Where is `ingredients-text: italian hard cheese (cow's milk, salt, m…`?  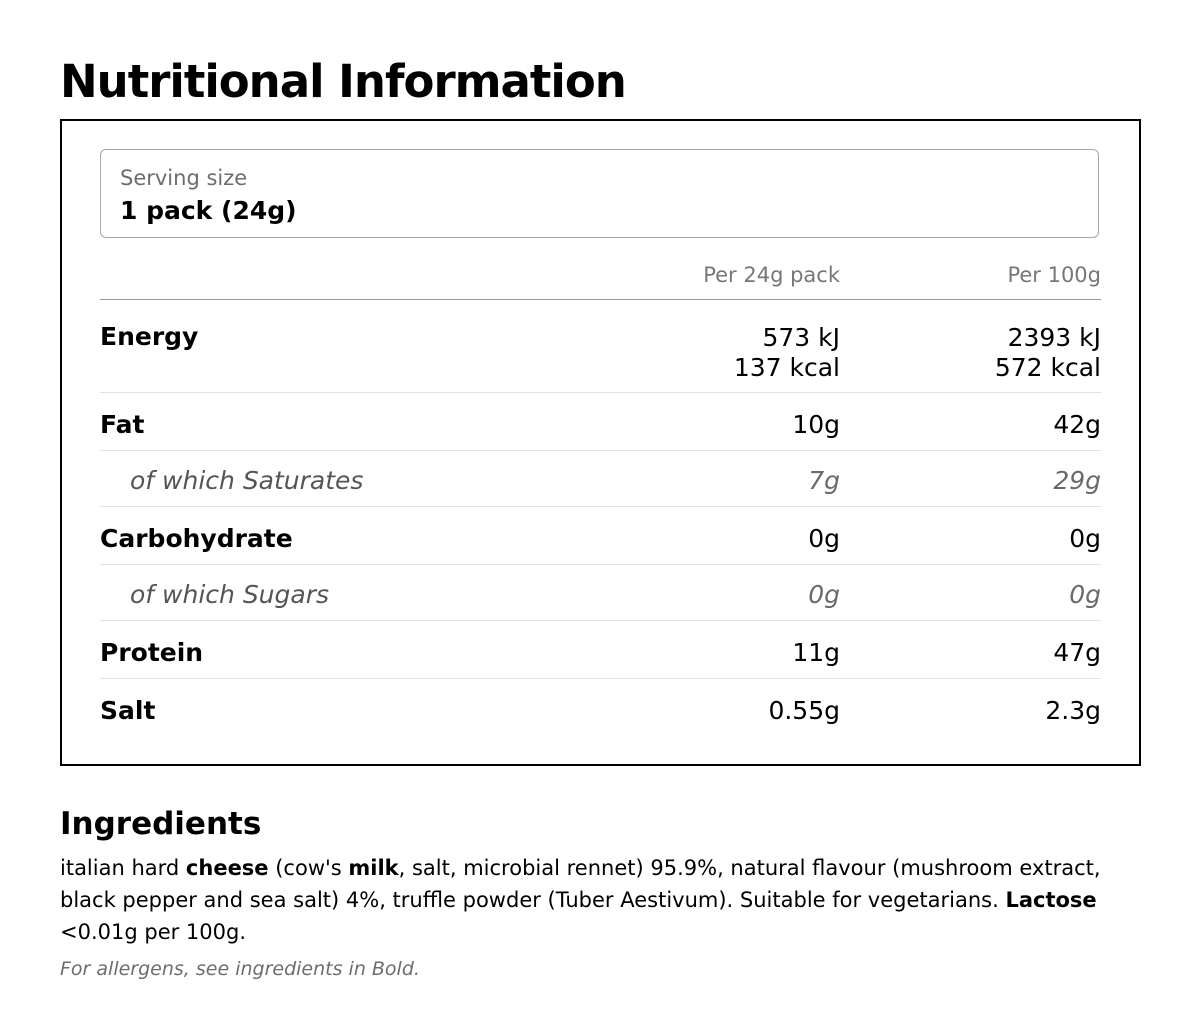
ingredients-text: italian hard cheese (cow's milk, salt, m… is located at coordinates (597, 900).